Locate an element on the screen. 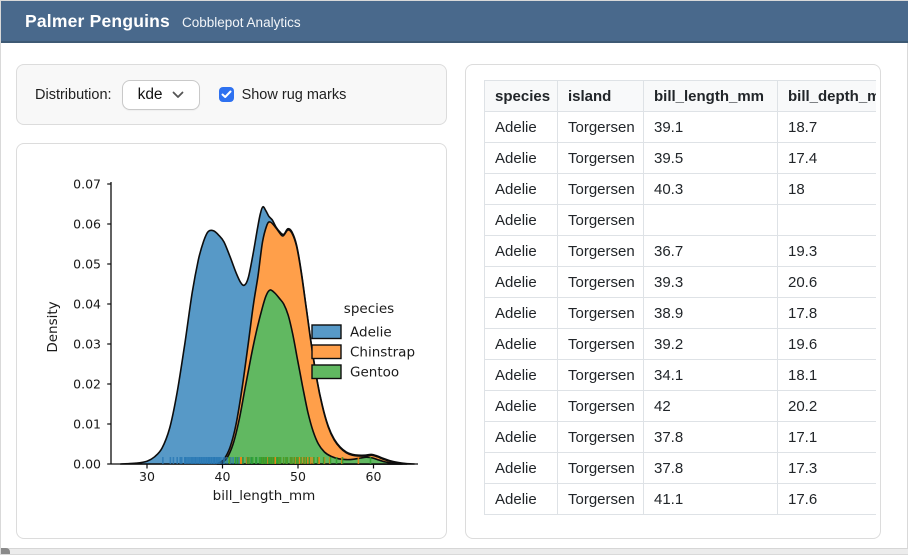 This screenshot has height=555, width=908. chevron-down-icon is located at coordinates (178, 95).